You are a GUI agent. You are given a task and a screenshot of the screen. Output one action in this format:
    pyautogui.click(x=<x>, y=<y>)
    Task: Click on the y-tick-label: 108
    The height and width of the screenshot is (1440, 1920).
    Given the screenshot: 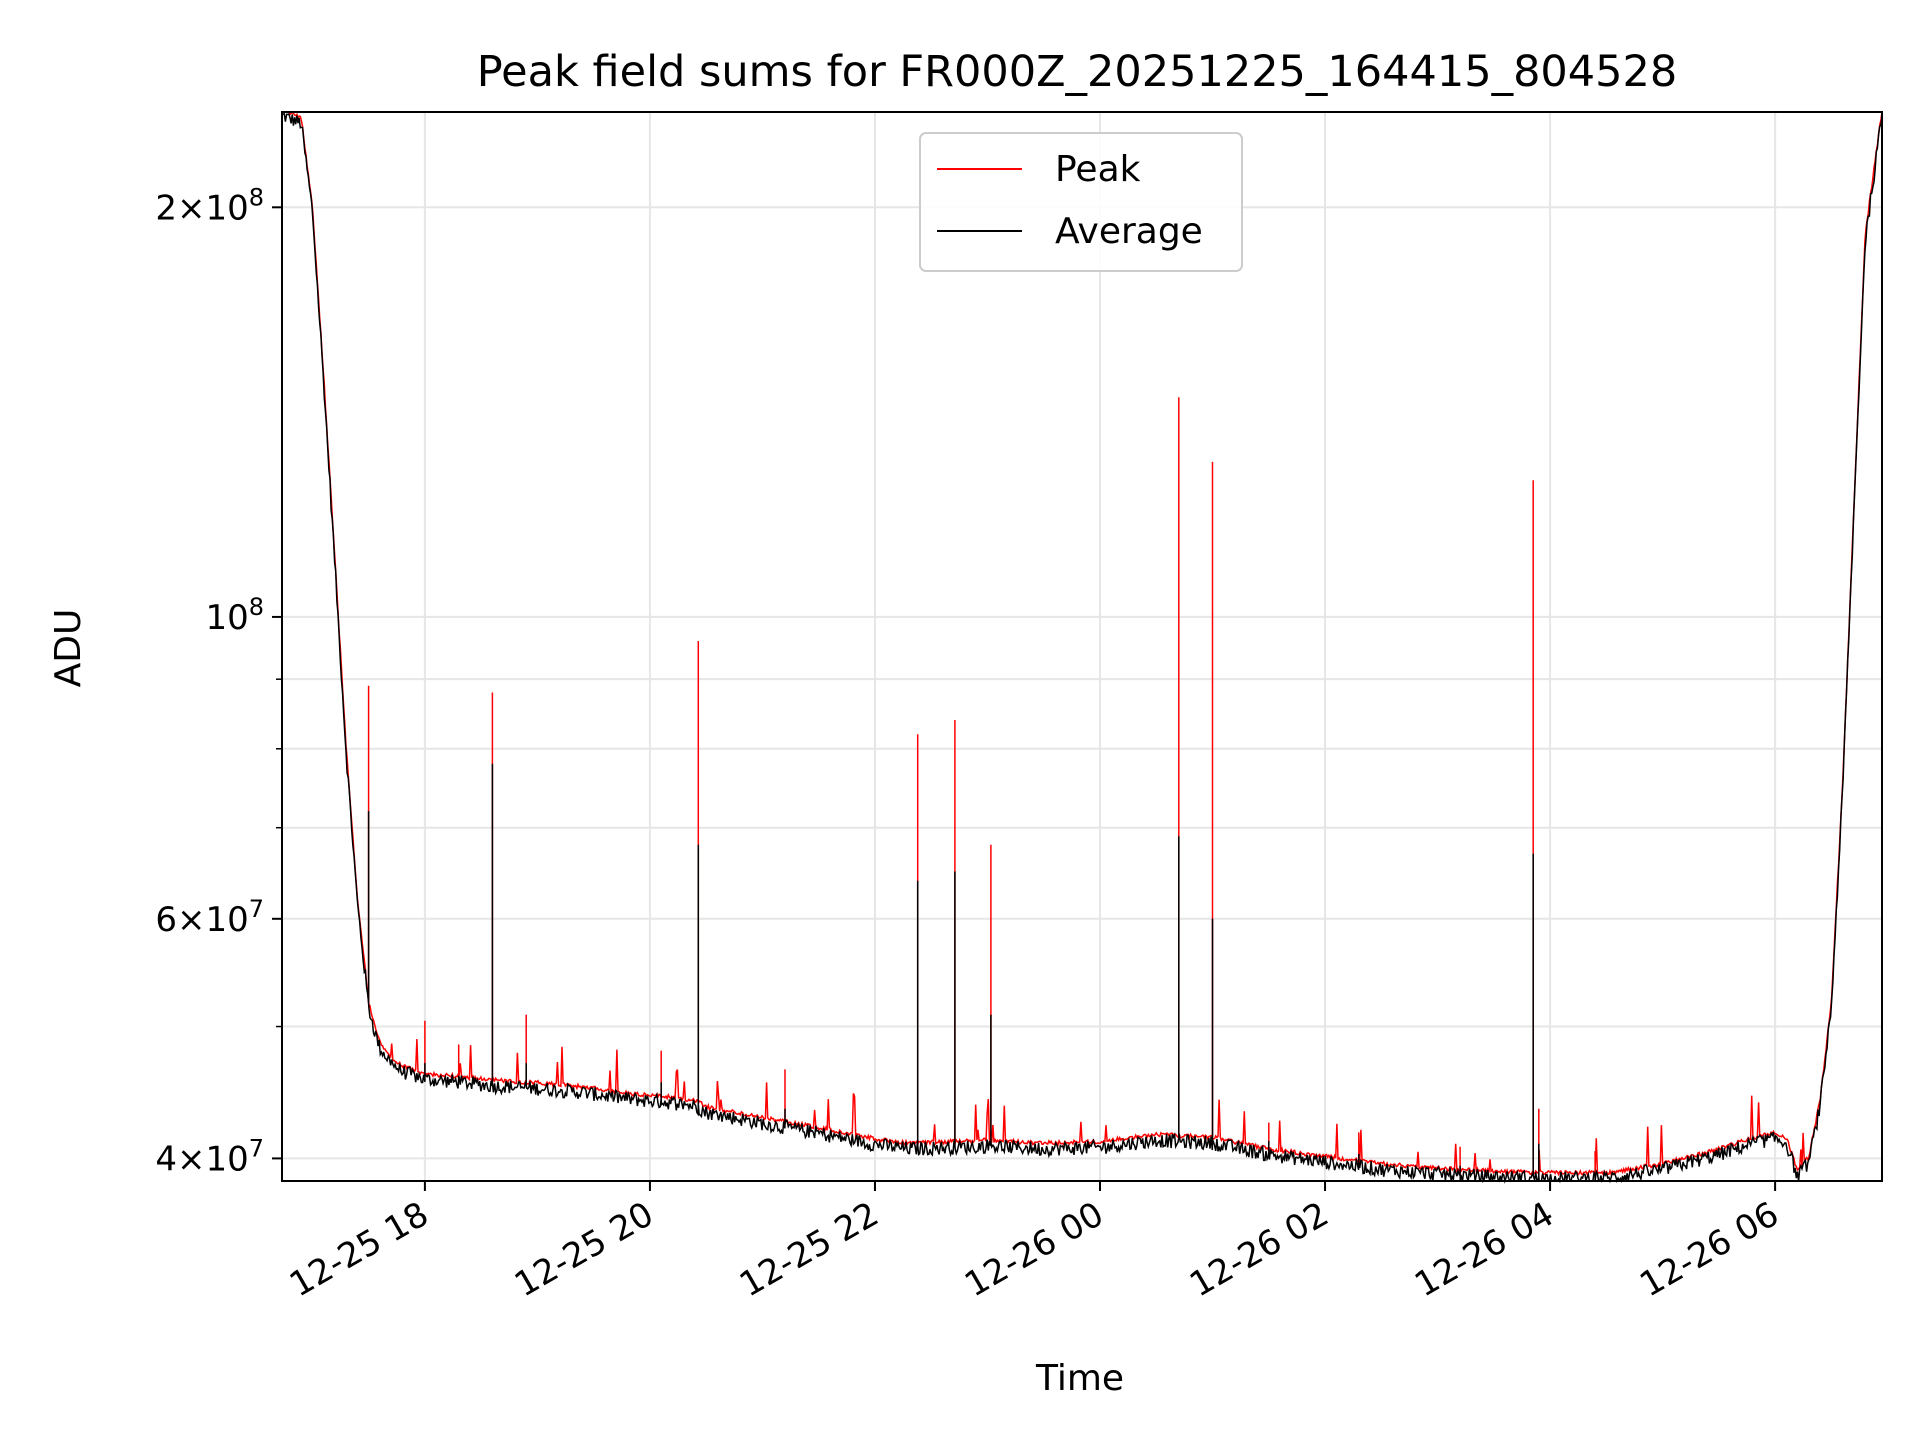 What is the action you would take?
    pyautogui.click(x=234, y=615)
    